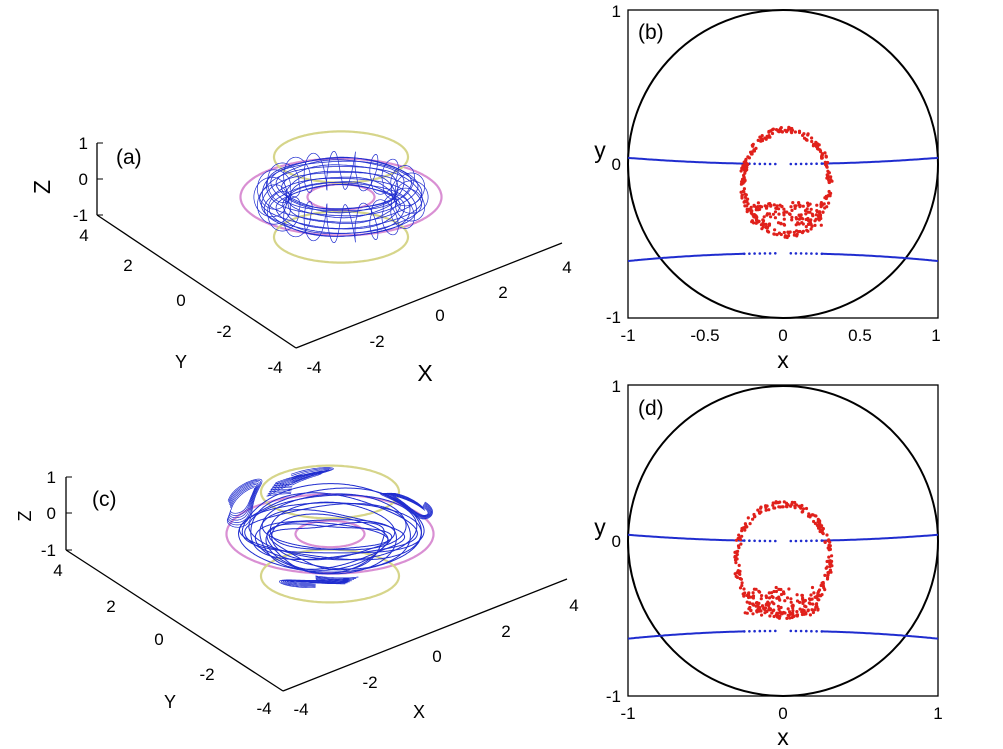 Image resolution: width=1003 pixels, height=749 pixels. Describe the element at coordinates (170, 702) in the screenshot. I see `panel-c-y-label: Y` at that location.